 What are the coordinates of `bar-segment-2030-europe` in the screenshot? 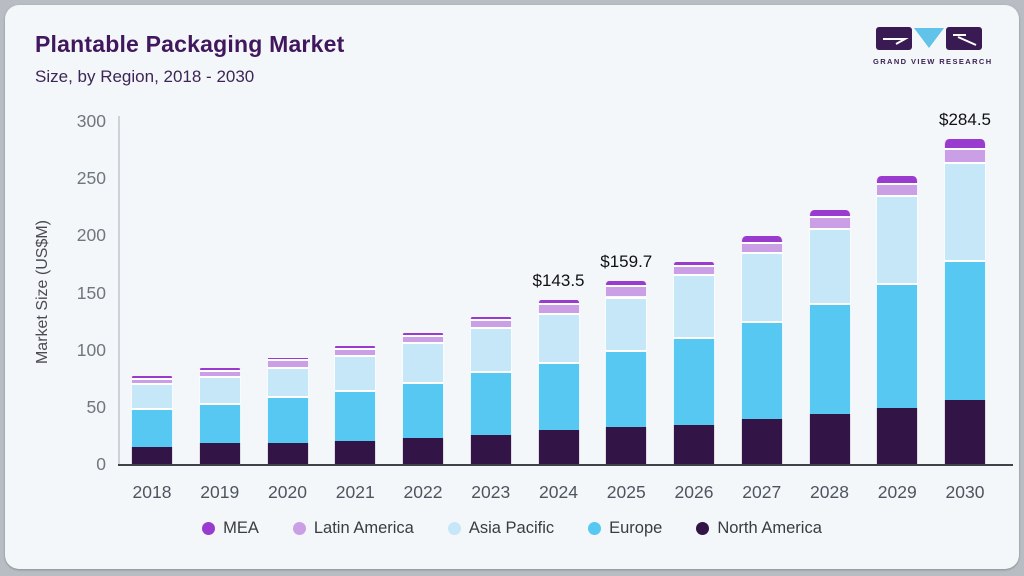 It's located at (965, 329).